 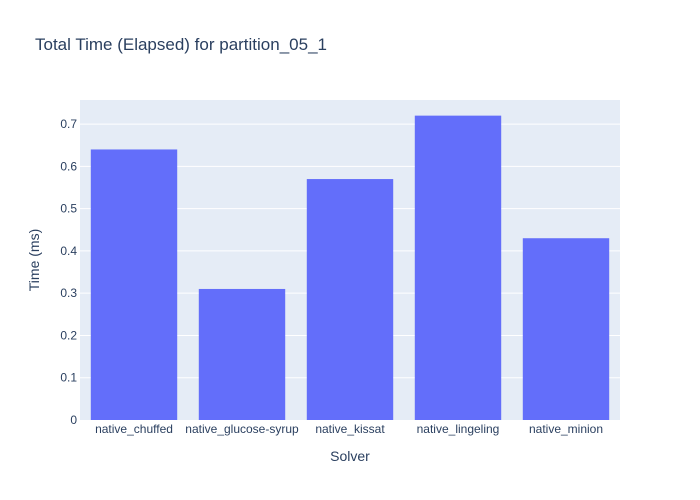 I want to click on y-tick-label: 0.4, so click(x=68, y=251).